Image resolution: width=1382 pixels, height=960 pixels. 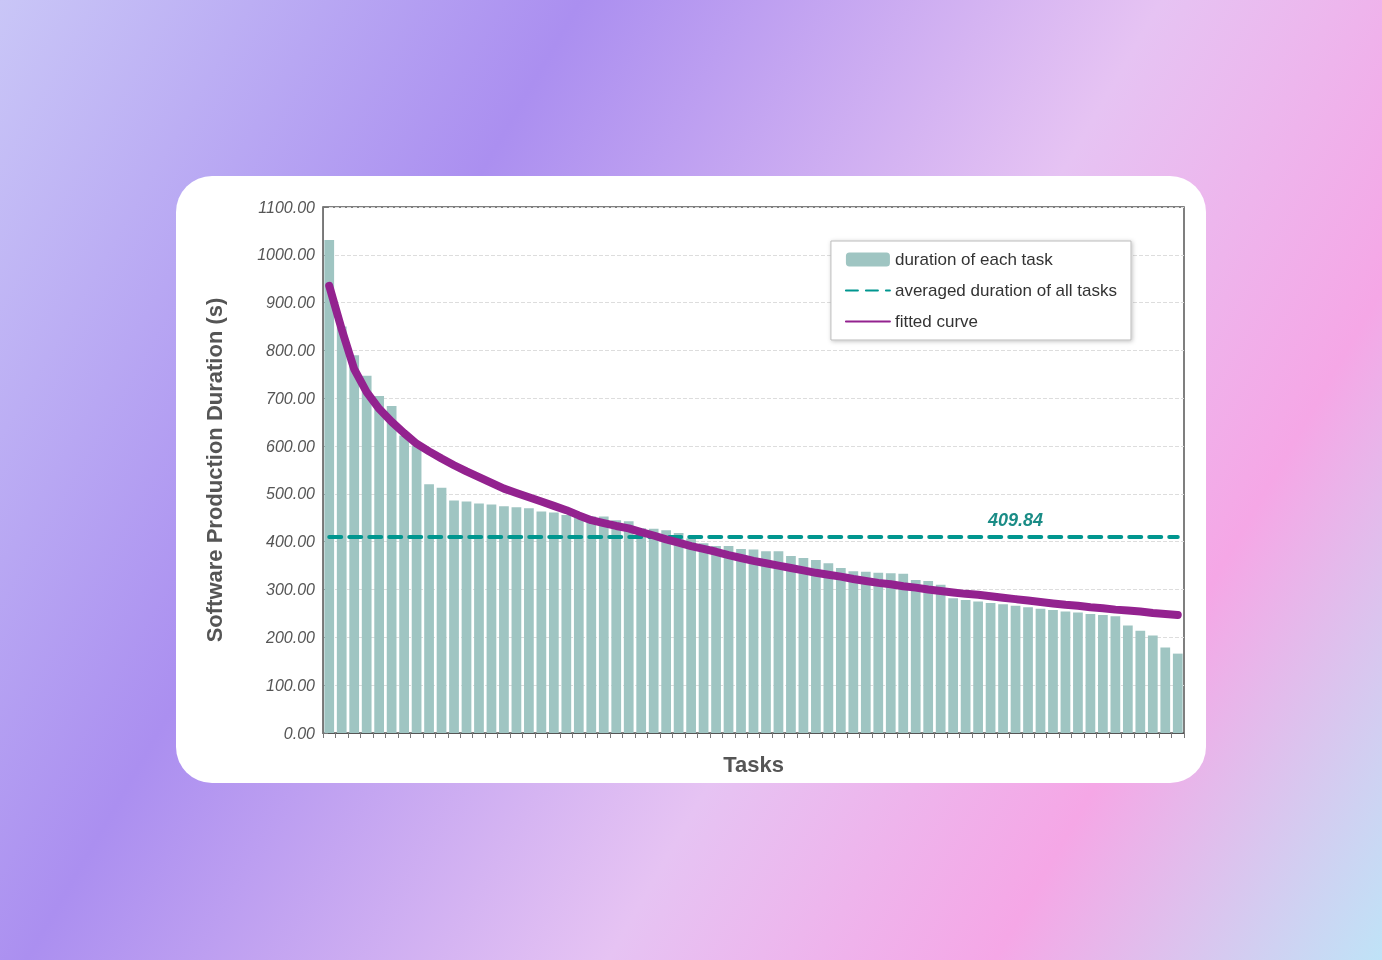 What do you see at coordinates (1006, 290) in the screenshot?
I see `legend-label: averaged duration of all tasks` at bounding box center [1006, 290].